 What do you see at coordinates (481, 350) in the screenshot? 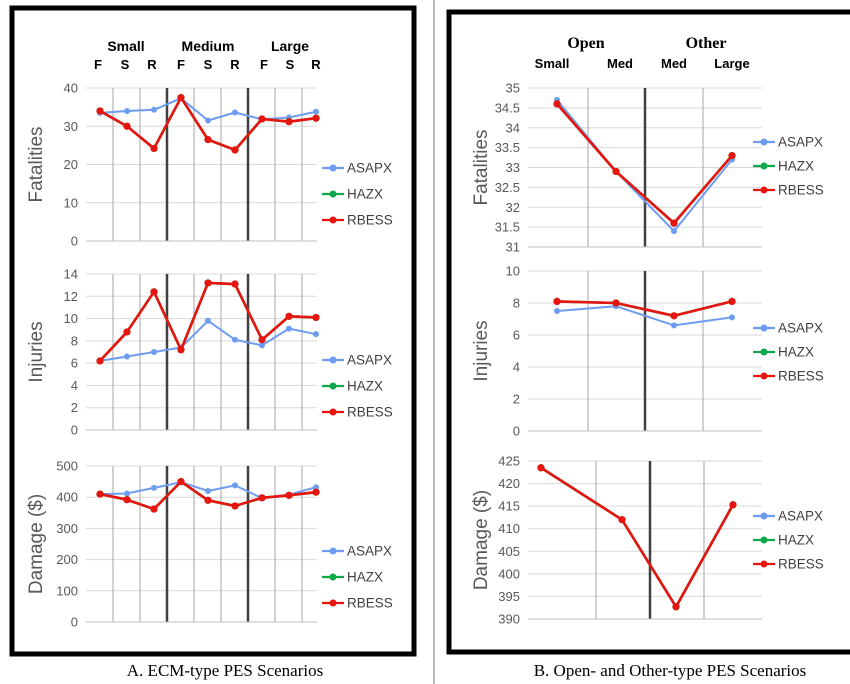
I see `y-axis-title: Injuries` at bounding box center [481, 350].